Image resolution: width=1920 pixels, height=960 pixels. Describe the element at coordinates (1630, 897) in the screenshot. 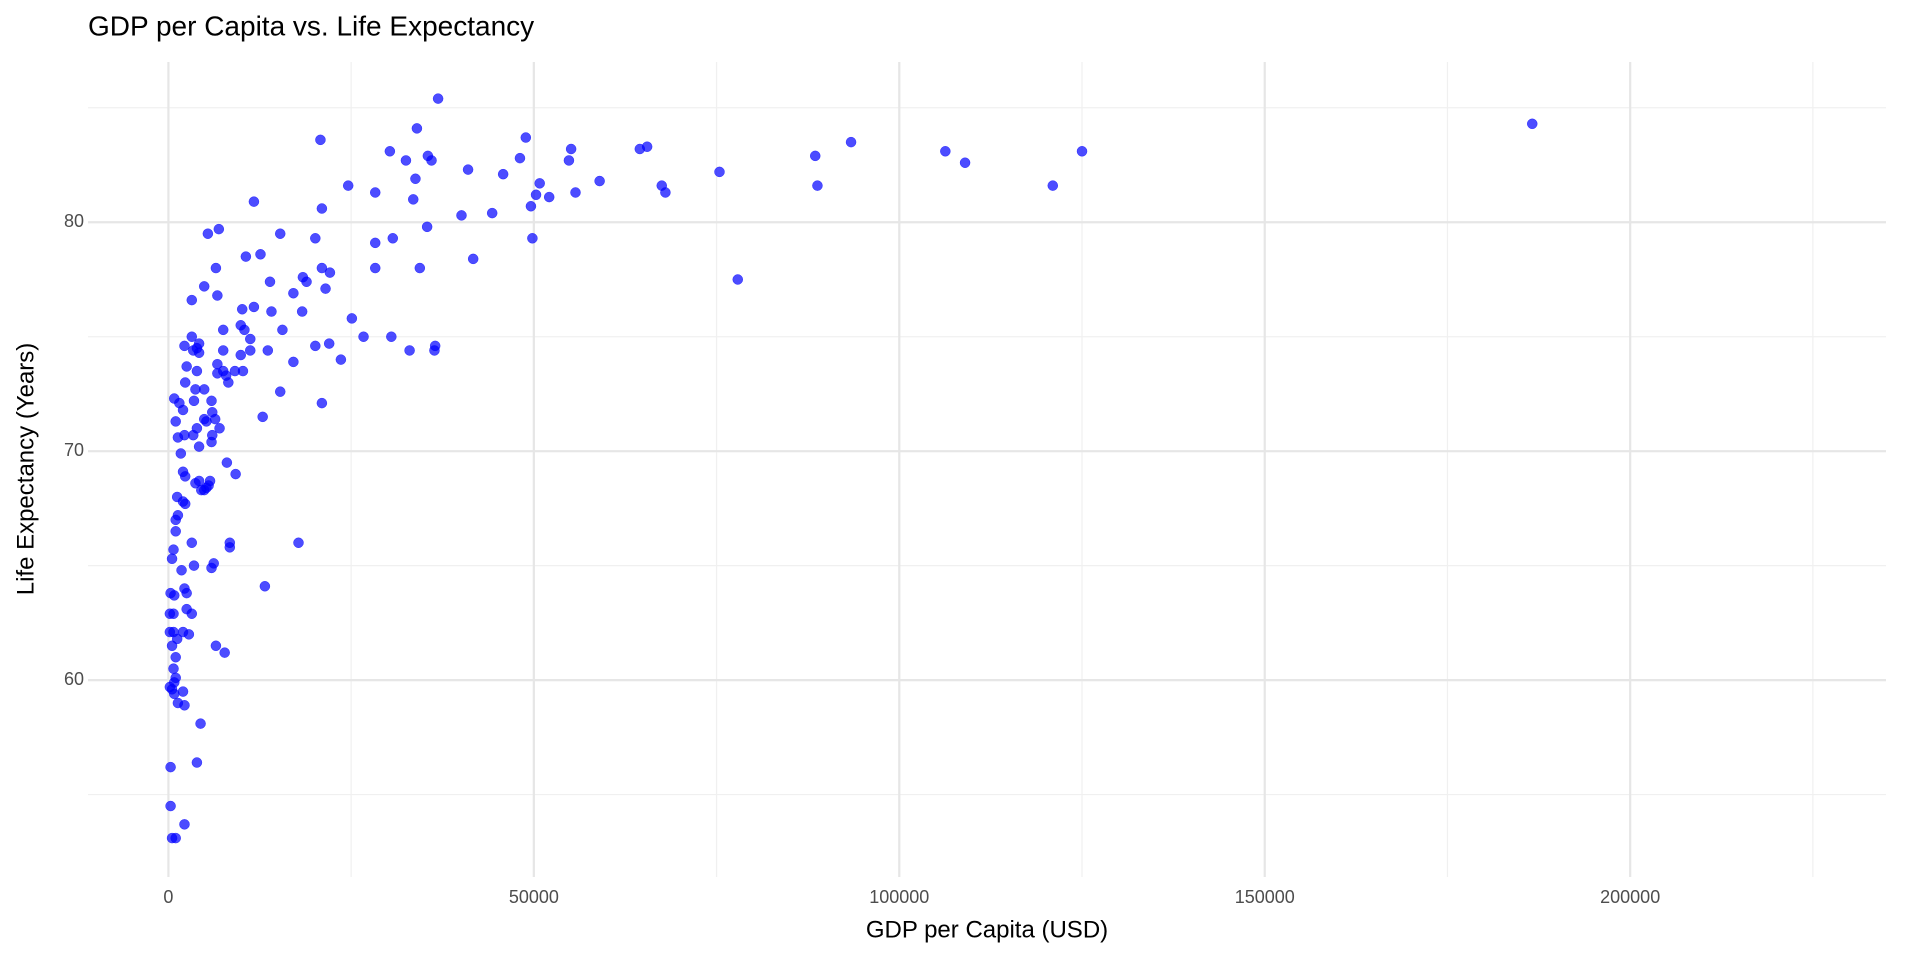

I see `x-tick-label: 200000` at that location.